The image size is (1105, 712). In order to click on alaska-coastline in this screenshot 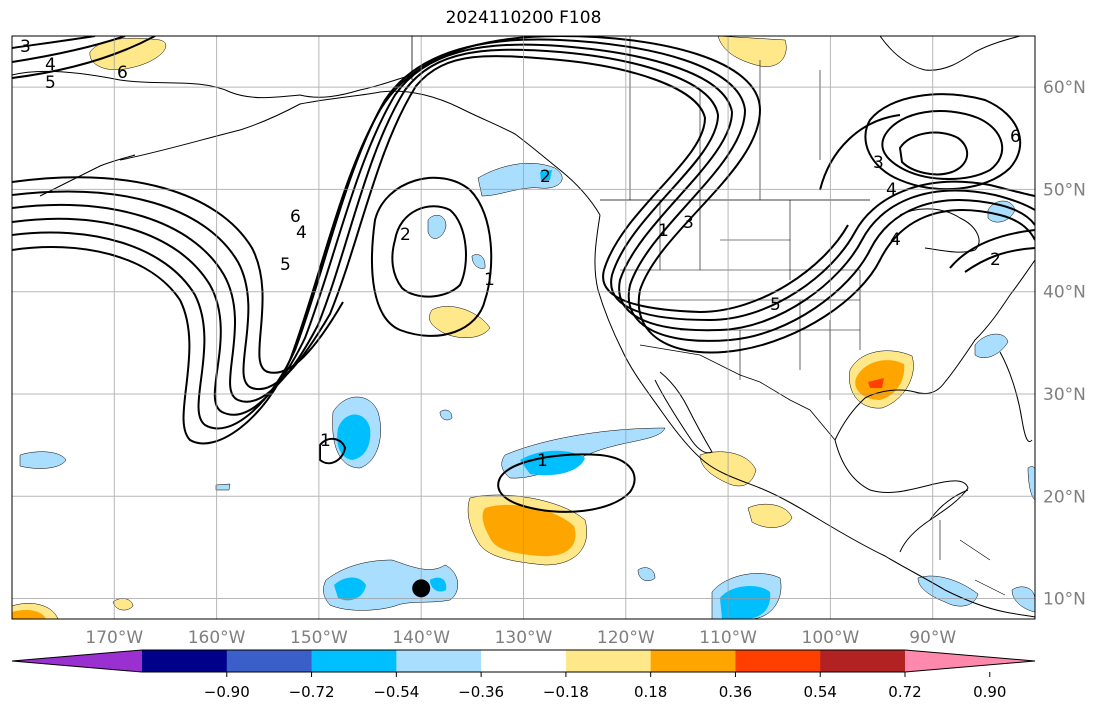, I will do `click(212, 84)`.